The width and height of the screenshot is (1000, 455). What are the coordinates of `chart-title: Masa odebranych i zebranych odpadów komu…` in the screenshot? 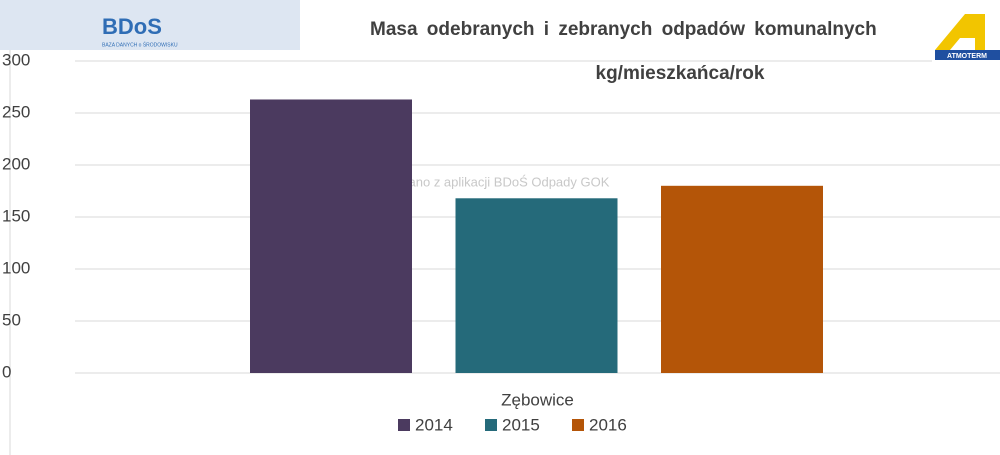 It's located at (623, 29).